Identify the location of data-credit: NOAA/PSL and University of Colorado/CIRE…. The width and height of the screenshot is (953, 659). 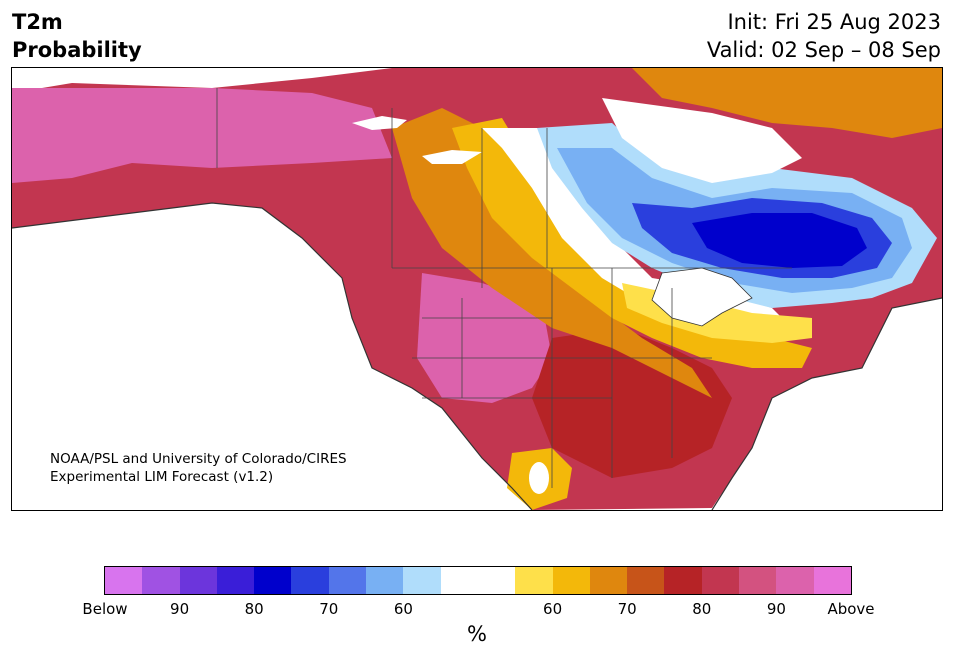
(198, 468).